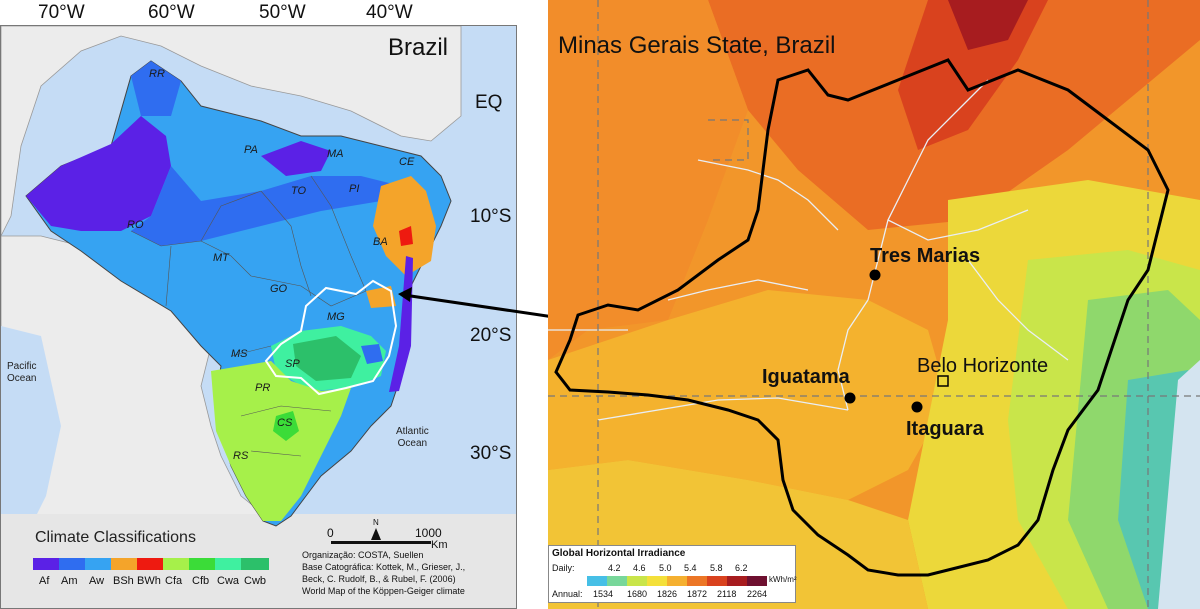  What do you see at coordinates (727, 594) in the screenshot?
I see `annual-value-5: 2118` at bounding box center [727, 594].